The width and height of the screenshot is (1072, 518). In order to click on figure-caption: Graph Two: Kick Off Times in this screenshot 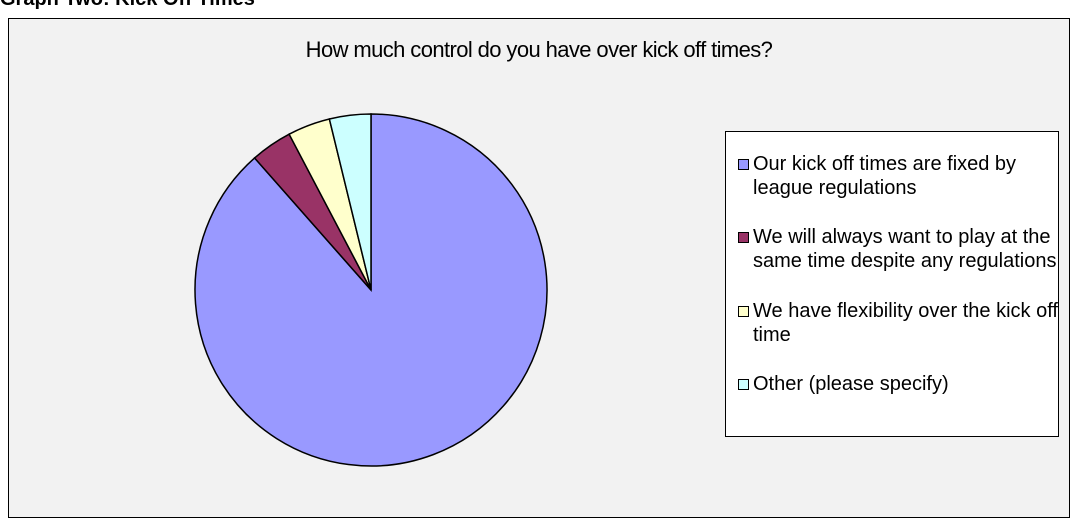, I will do `click(127, 5)`.